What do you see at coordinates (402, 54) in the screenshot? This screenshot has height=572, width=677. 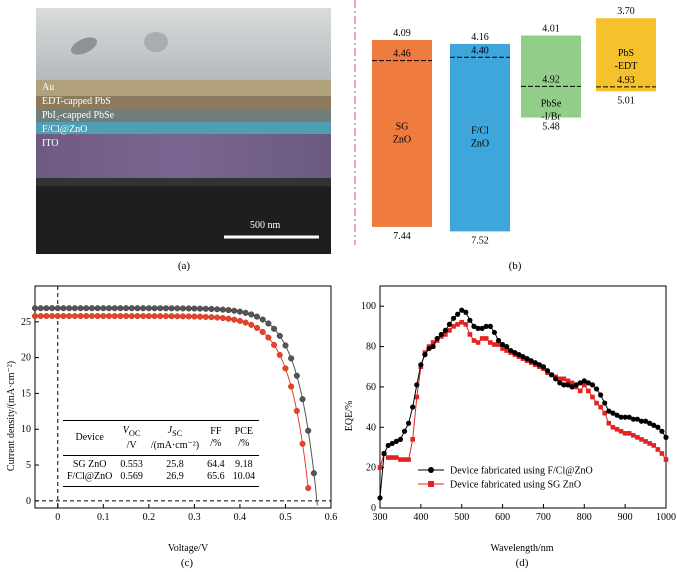 I see `energy-mid-label: 4.46` at bounding box center [402, 54].